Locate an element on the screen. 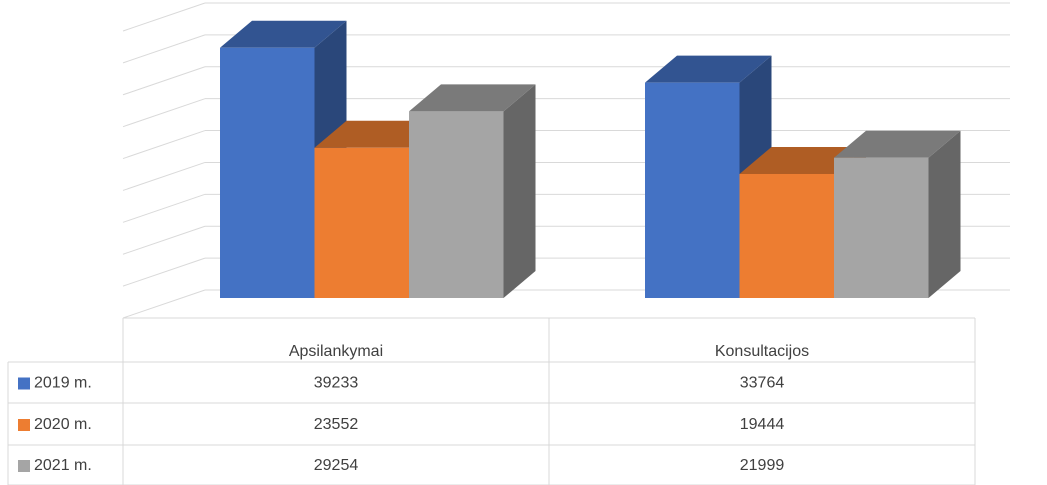 The height and width of the screenshot is (485, 1047). table-value: 29254 is located at coordinates (336, 465).